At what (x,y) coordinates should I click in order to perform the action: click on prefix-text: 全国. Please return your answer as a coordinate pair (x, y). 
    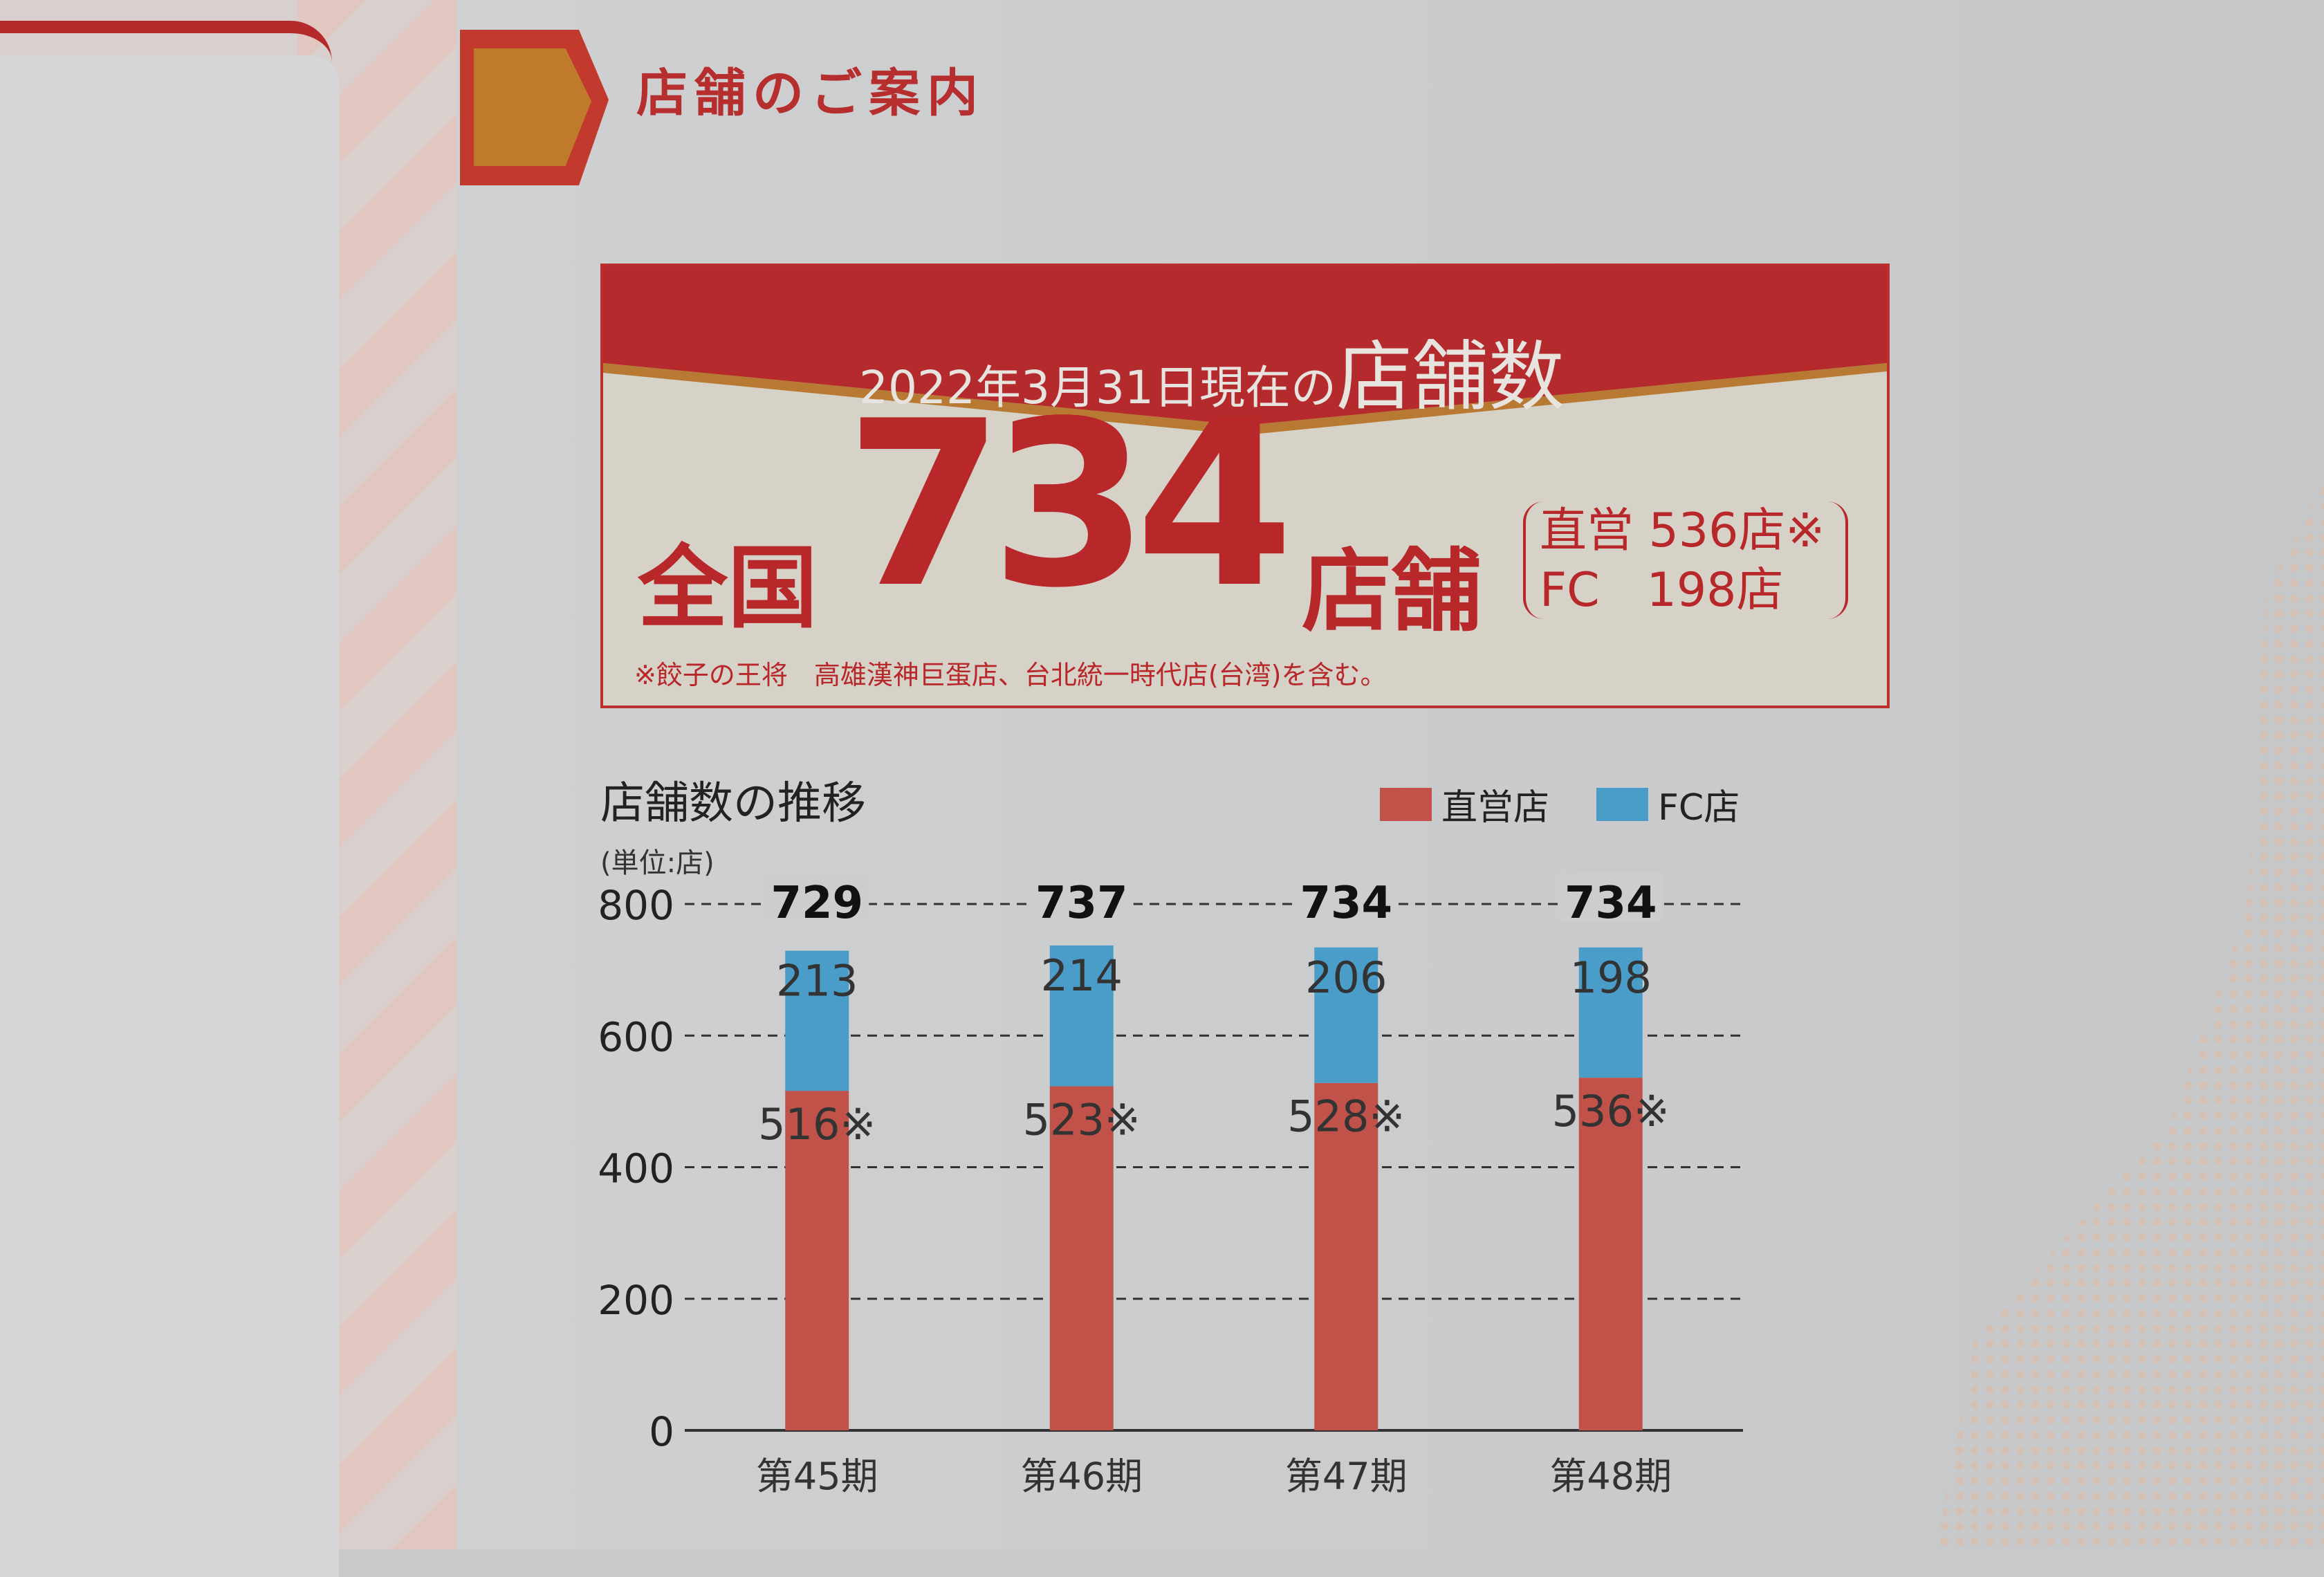
    Looking at the image, I should click on (728, 587).